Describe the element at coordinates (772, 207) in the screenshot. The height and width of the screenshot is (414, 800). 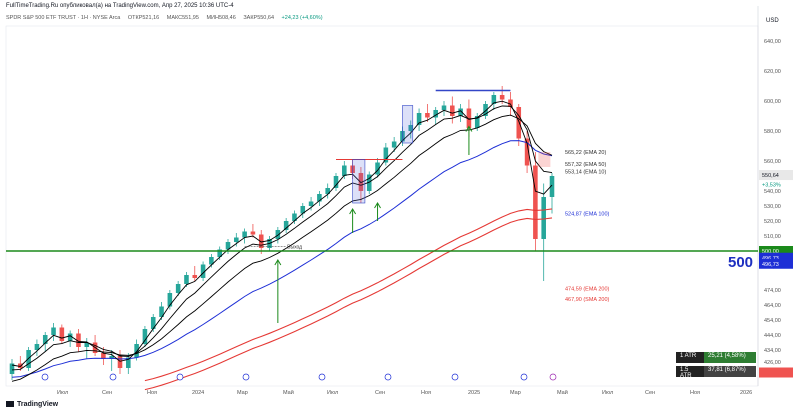
I see `y-tick-label: 530,00` at that location.